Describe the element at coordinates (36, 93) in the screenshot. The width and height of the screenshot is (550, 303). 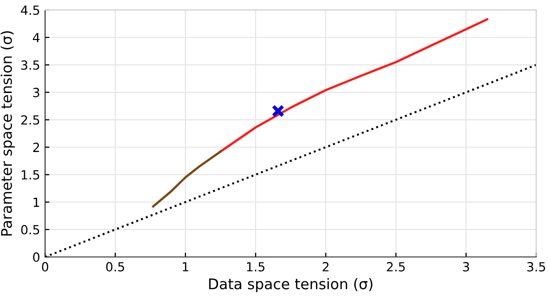
I see `y-tick-label: 3` at that location.